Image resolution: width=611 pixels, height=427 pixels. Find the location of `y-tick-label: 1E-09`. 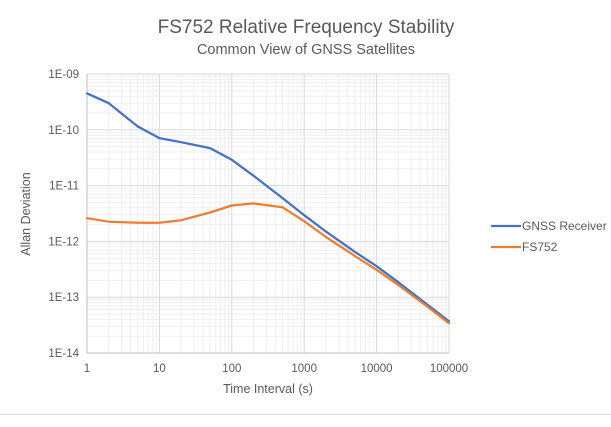

y-tick-label: 1E-09 is located at coordinates (63, 75).